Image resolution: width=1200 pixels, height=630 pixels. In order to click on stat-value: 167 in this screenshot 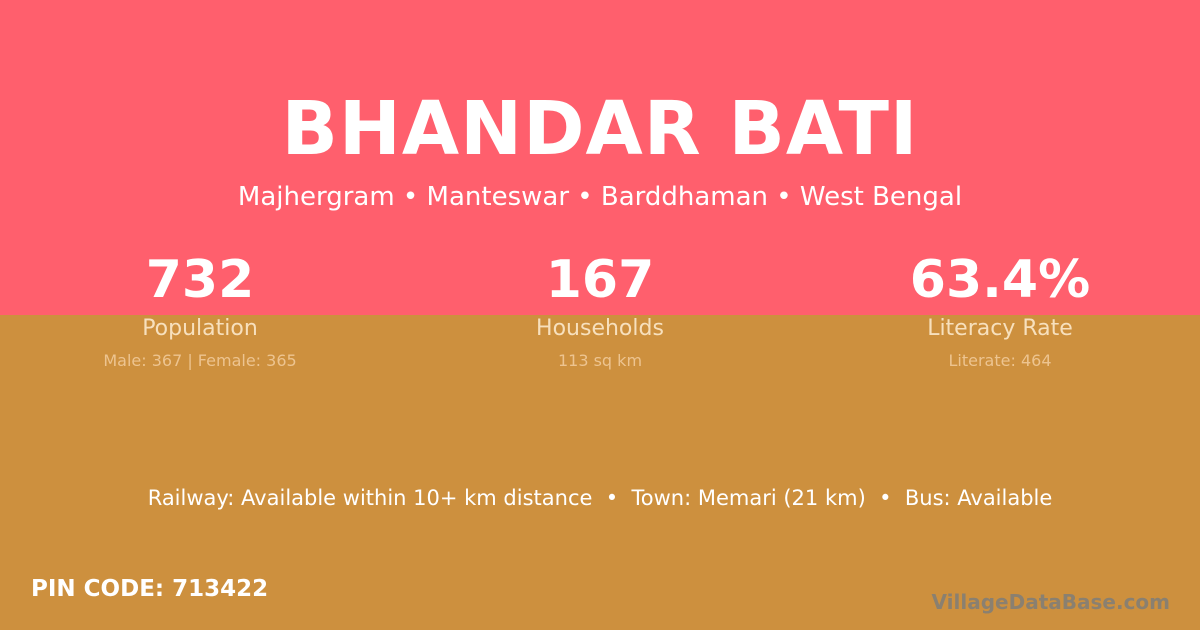, I will do `click(600, 280)`.